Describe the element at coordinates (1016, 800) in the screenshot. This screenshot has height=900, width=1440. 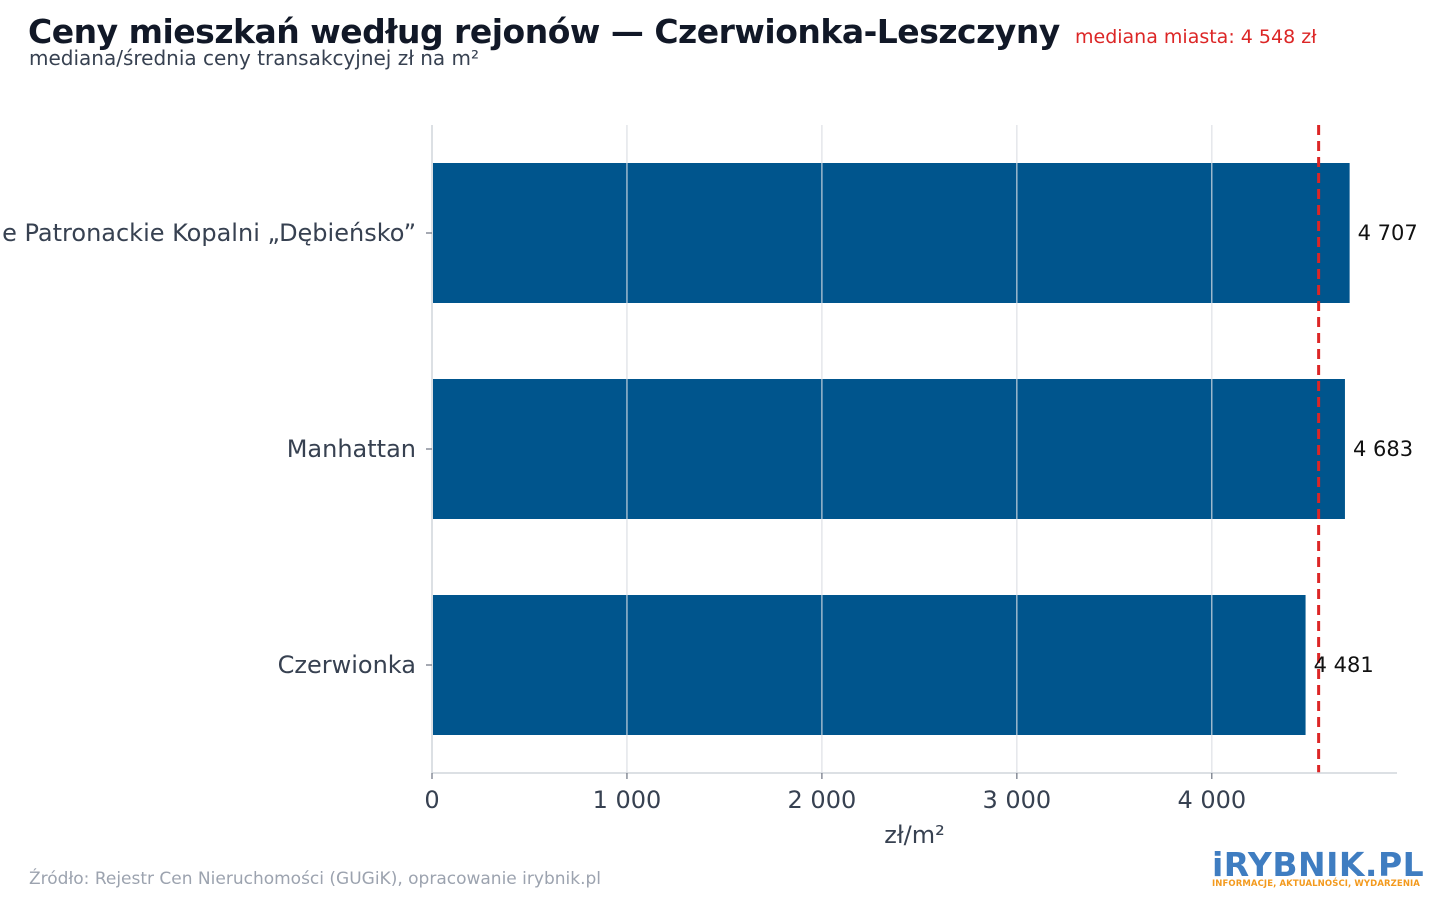
I see `x-tick-label-3000: 3 000` at that location.